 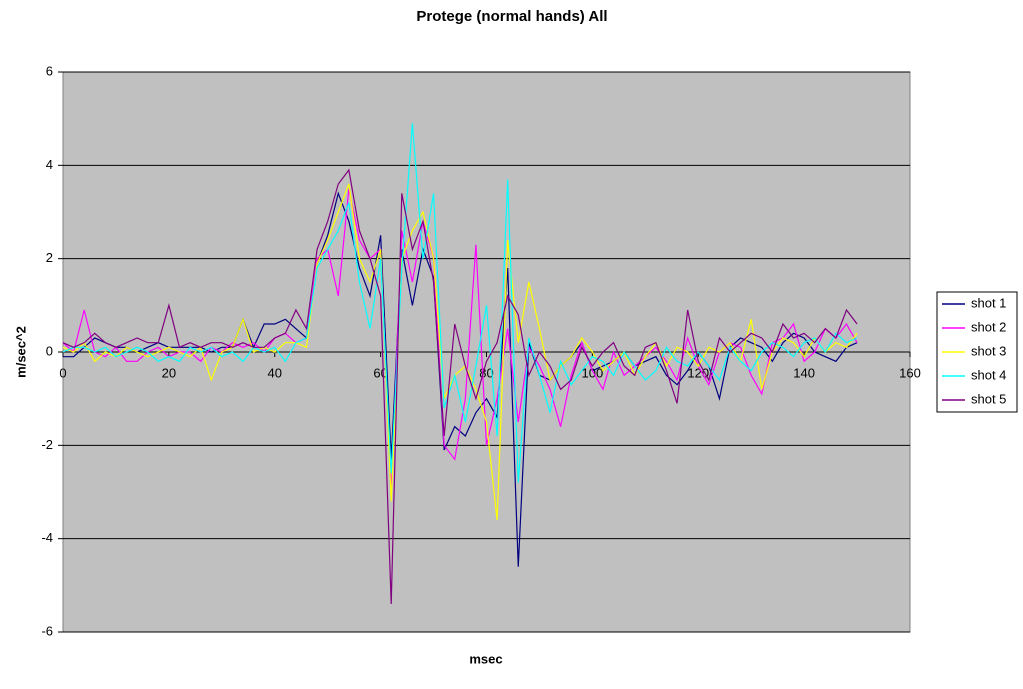 I want to click on x-tick-label: 100, so click(x=593, y=372).